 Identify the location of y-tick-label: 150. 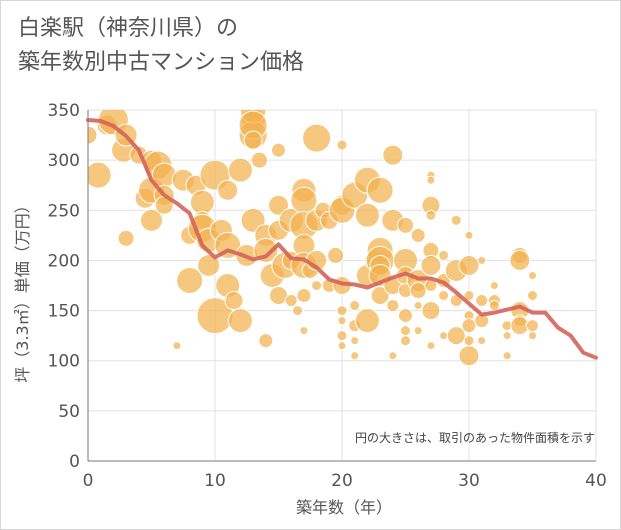
(64, 312).